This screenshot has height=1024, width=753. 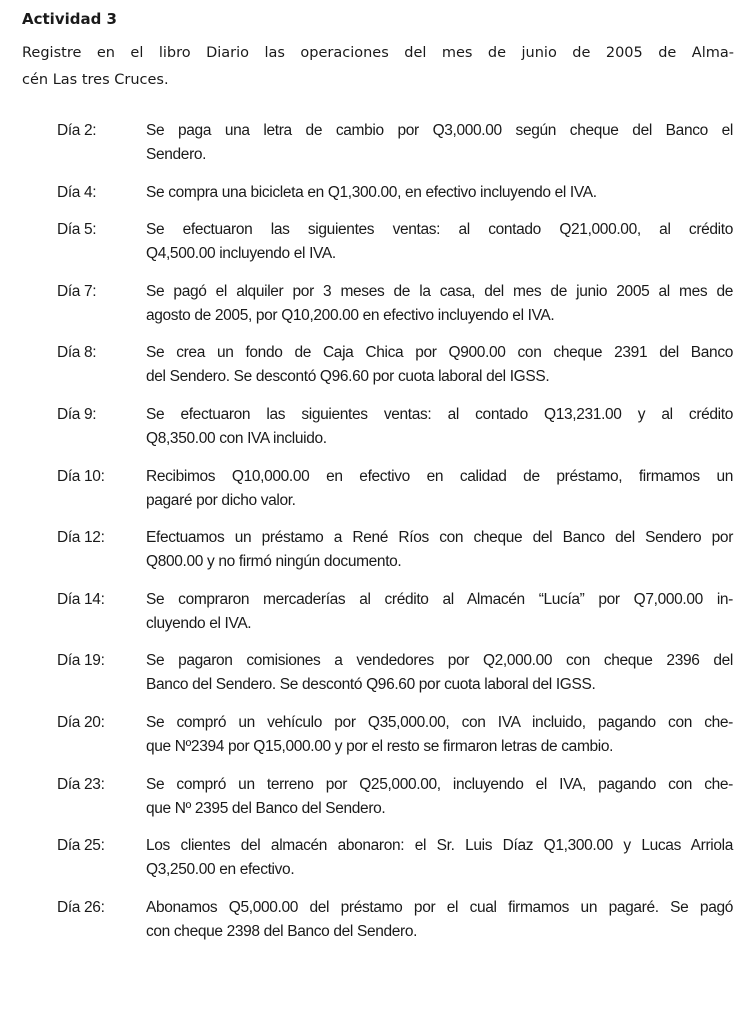 What do you see at coordinates (77, 291) in the screenshot?
I see `entry-day: Día 7:` at bounding box center [77, 291].